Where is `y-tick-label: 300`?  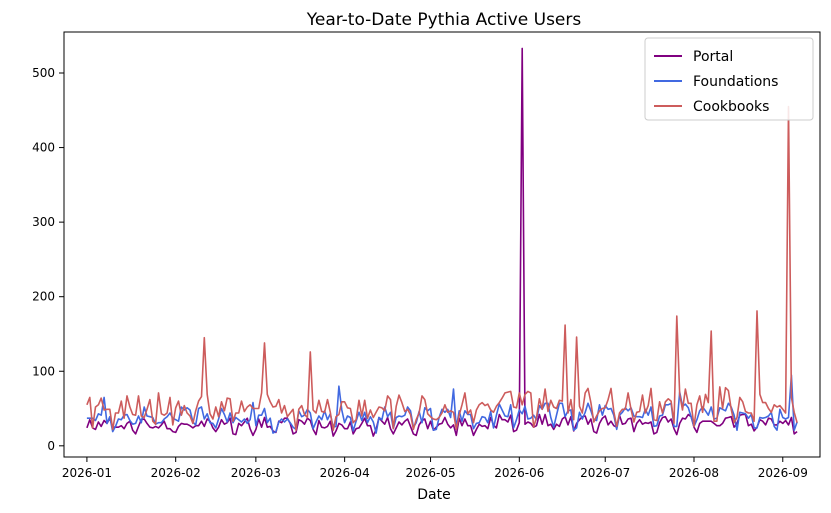 y-tick-label: 300 is located at coordinates (43, 222).